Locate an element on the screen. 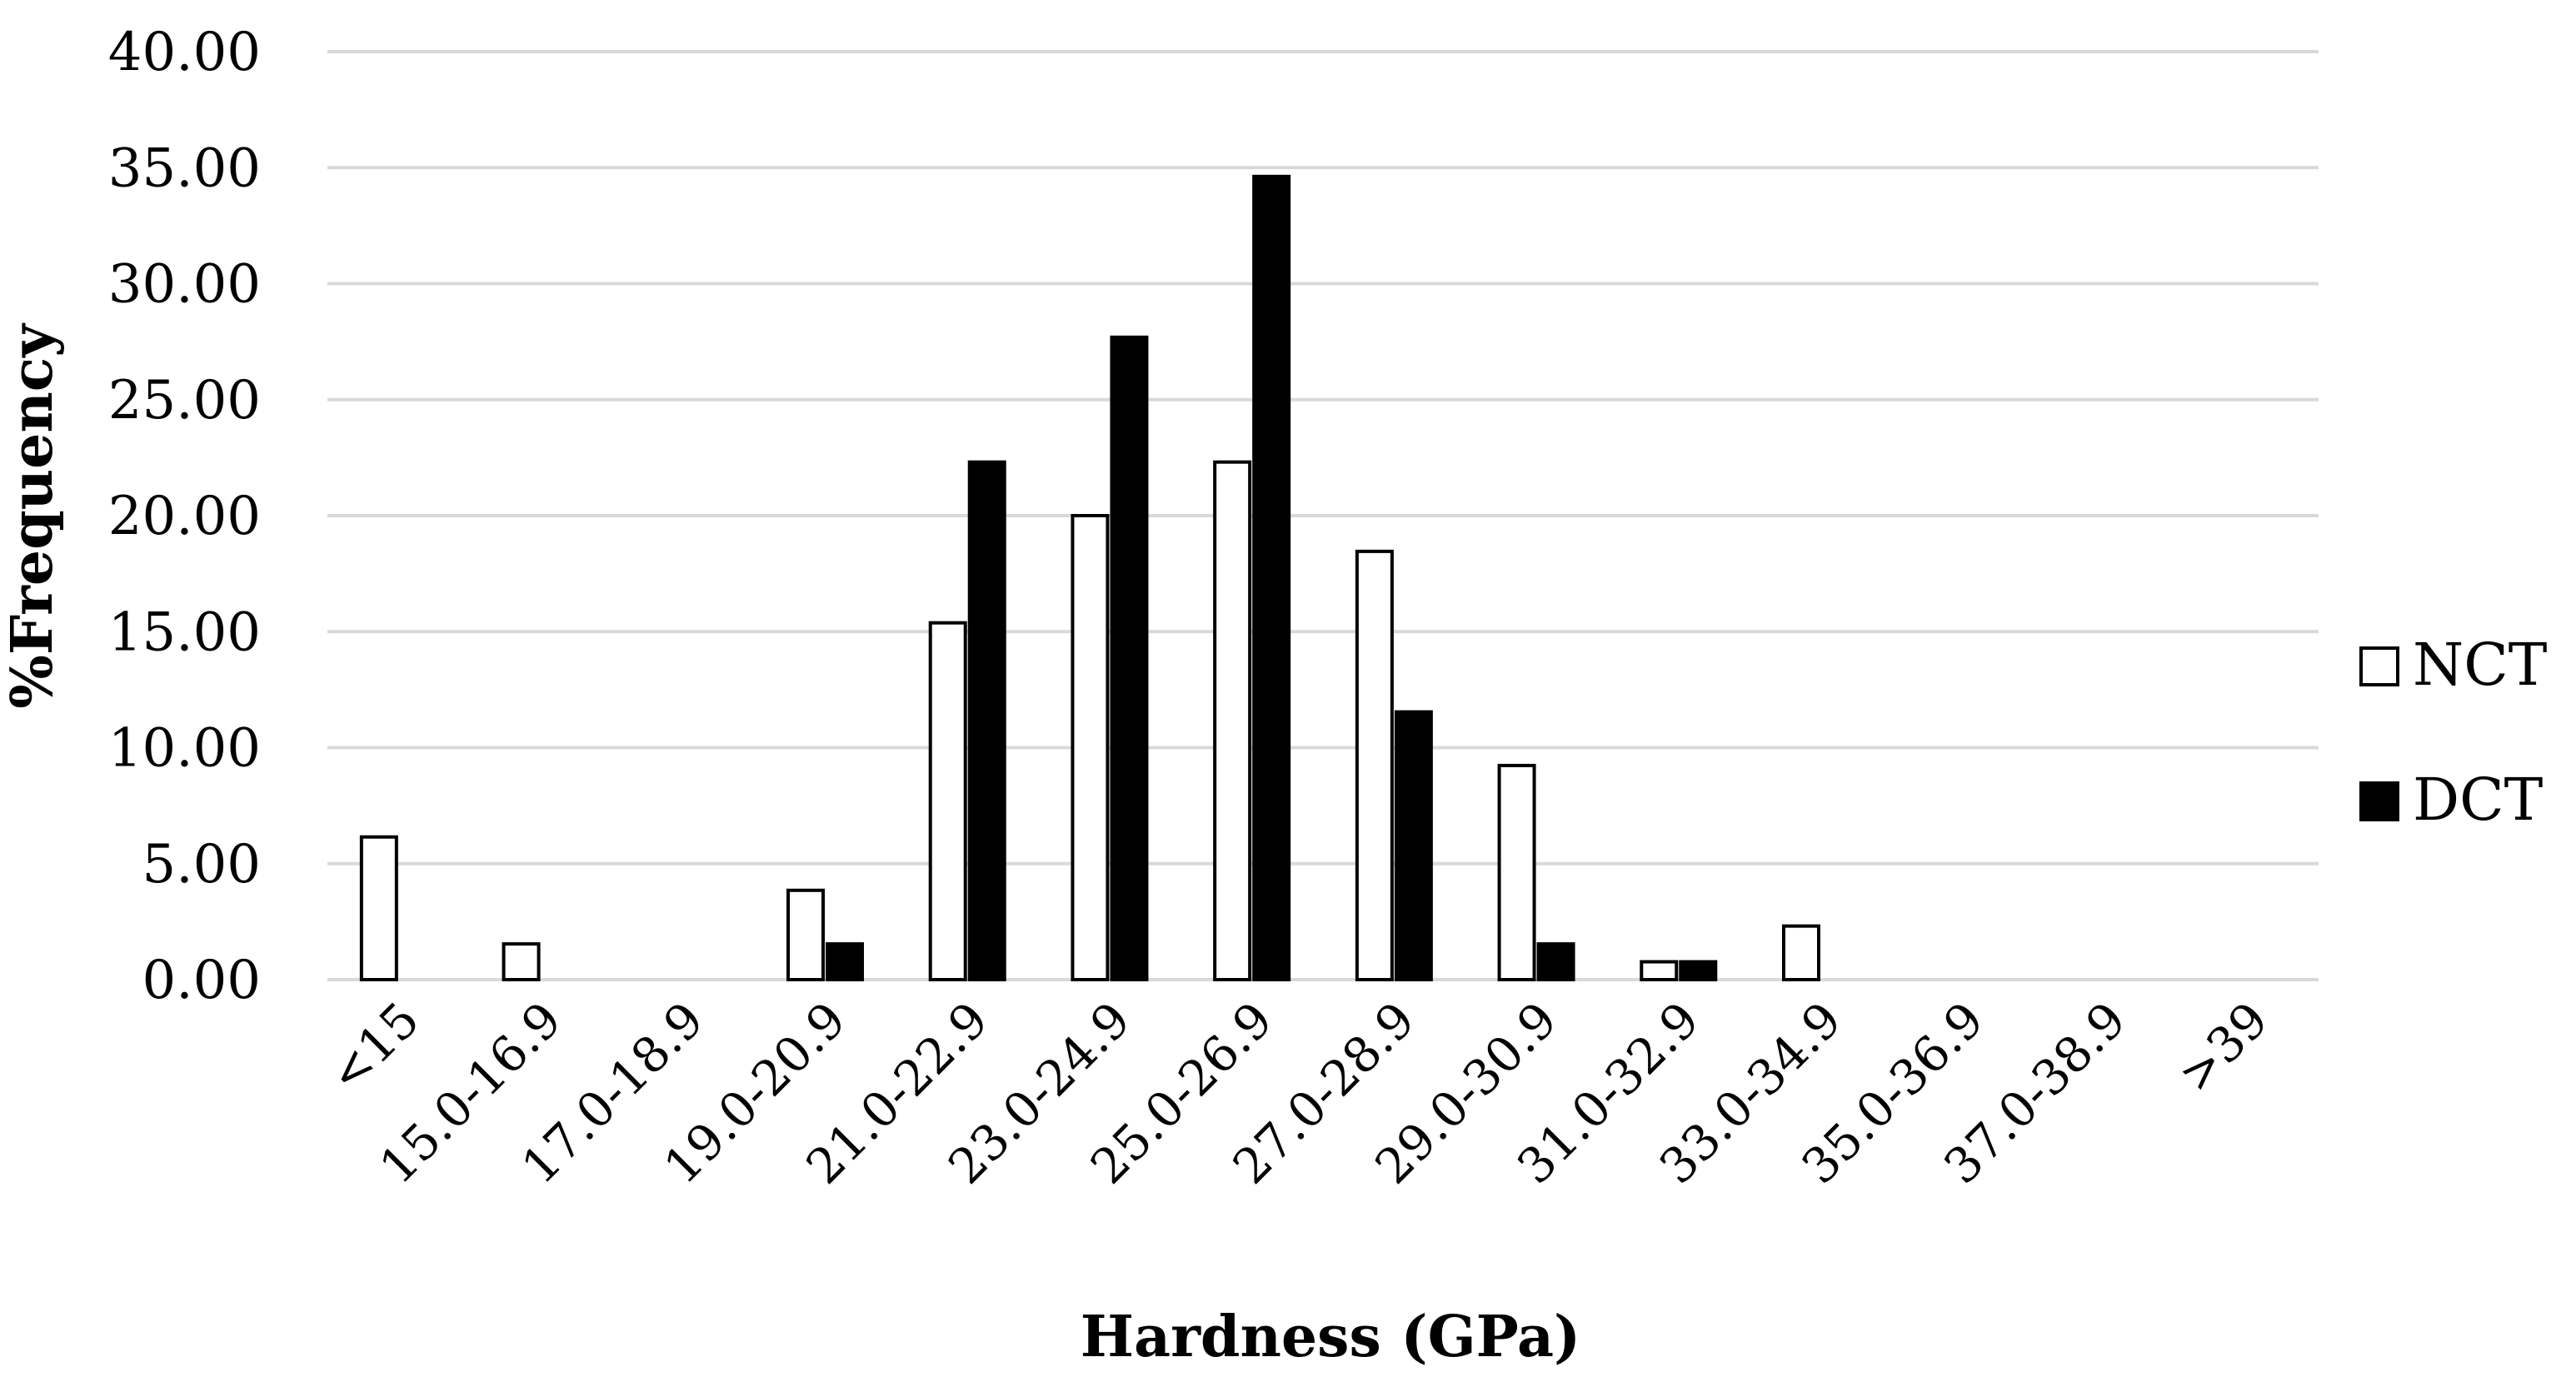  y-tick-label: 10.00 is located at coordinates (184, 749).